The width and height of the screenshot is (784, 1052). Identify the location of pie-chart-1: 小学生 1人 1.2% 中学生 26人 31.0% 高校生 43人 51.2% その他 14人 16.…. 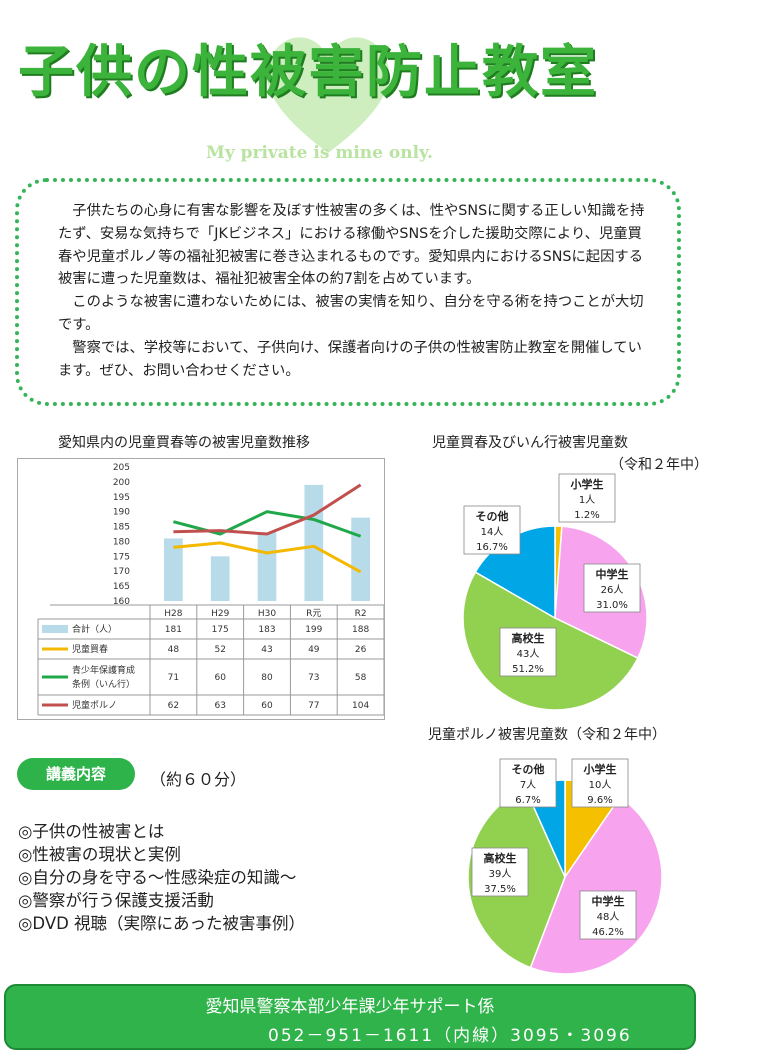
(555, 592).